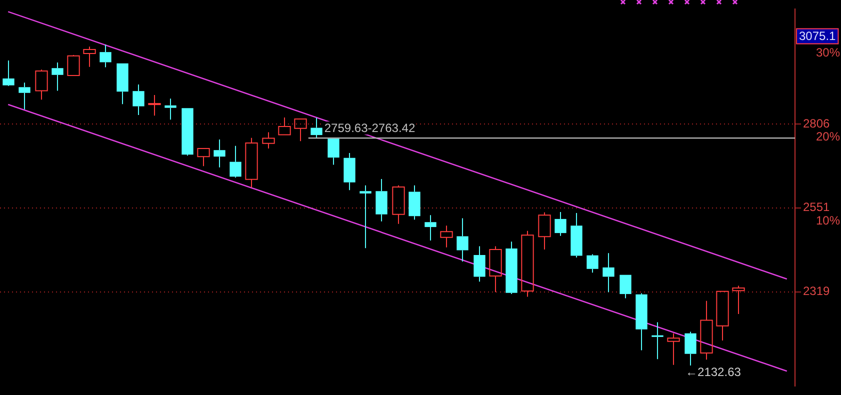 Image resolution: width=841 pixels, height=395 pixels. What do you see at coordinates (816, 123) in the screenshot?
I see `y-tick-label: 2806` at bounding box center [816, 123].